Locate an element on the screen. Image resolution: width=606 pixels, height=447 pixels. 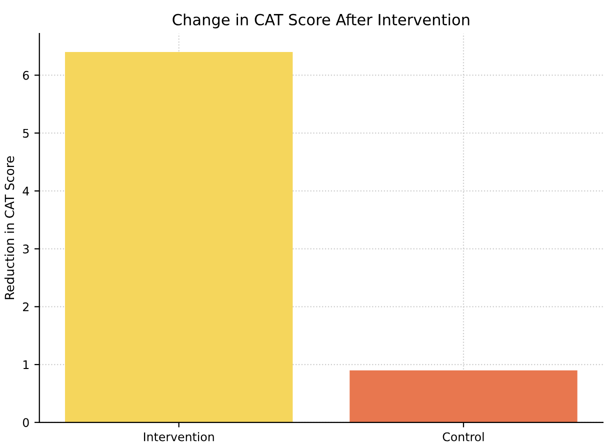
y-tick-label: 4 is located at coordinates (26, 191).